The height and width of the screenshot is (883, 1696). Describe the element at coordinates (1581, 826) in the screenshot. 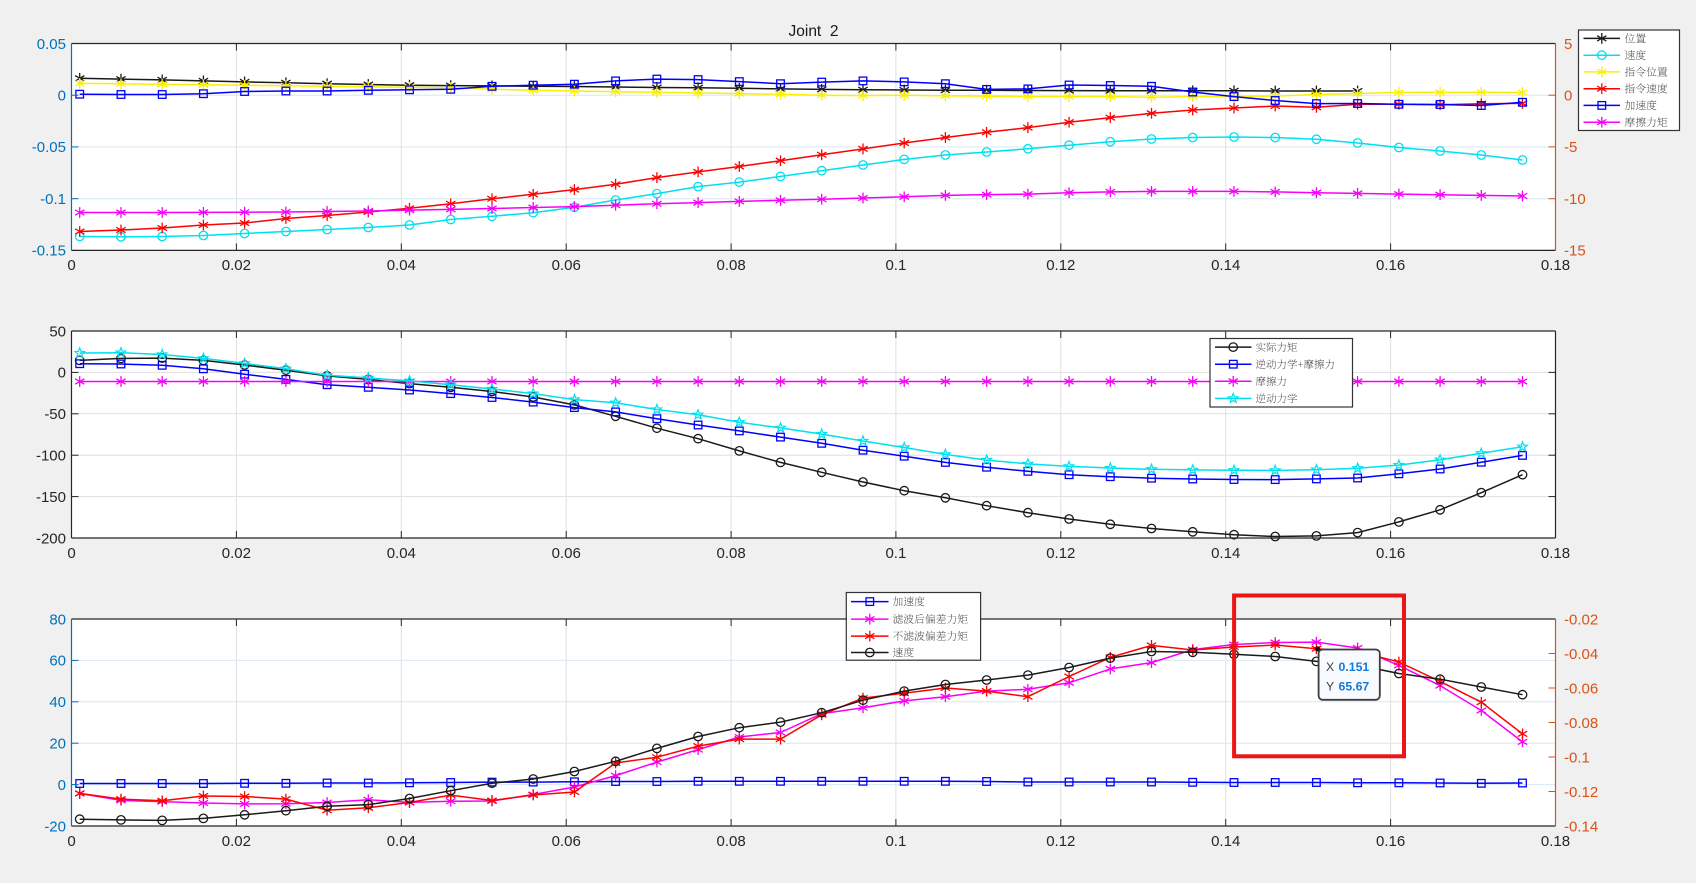

I see `svg-text: -0.14` at that location.